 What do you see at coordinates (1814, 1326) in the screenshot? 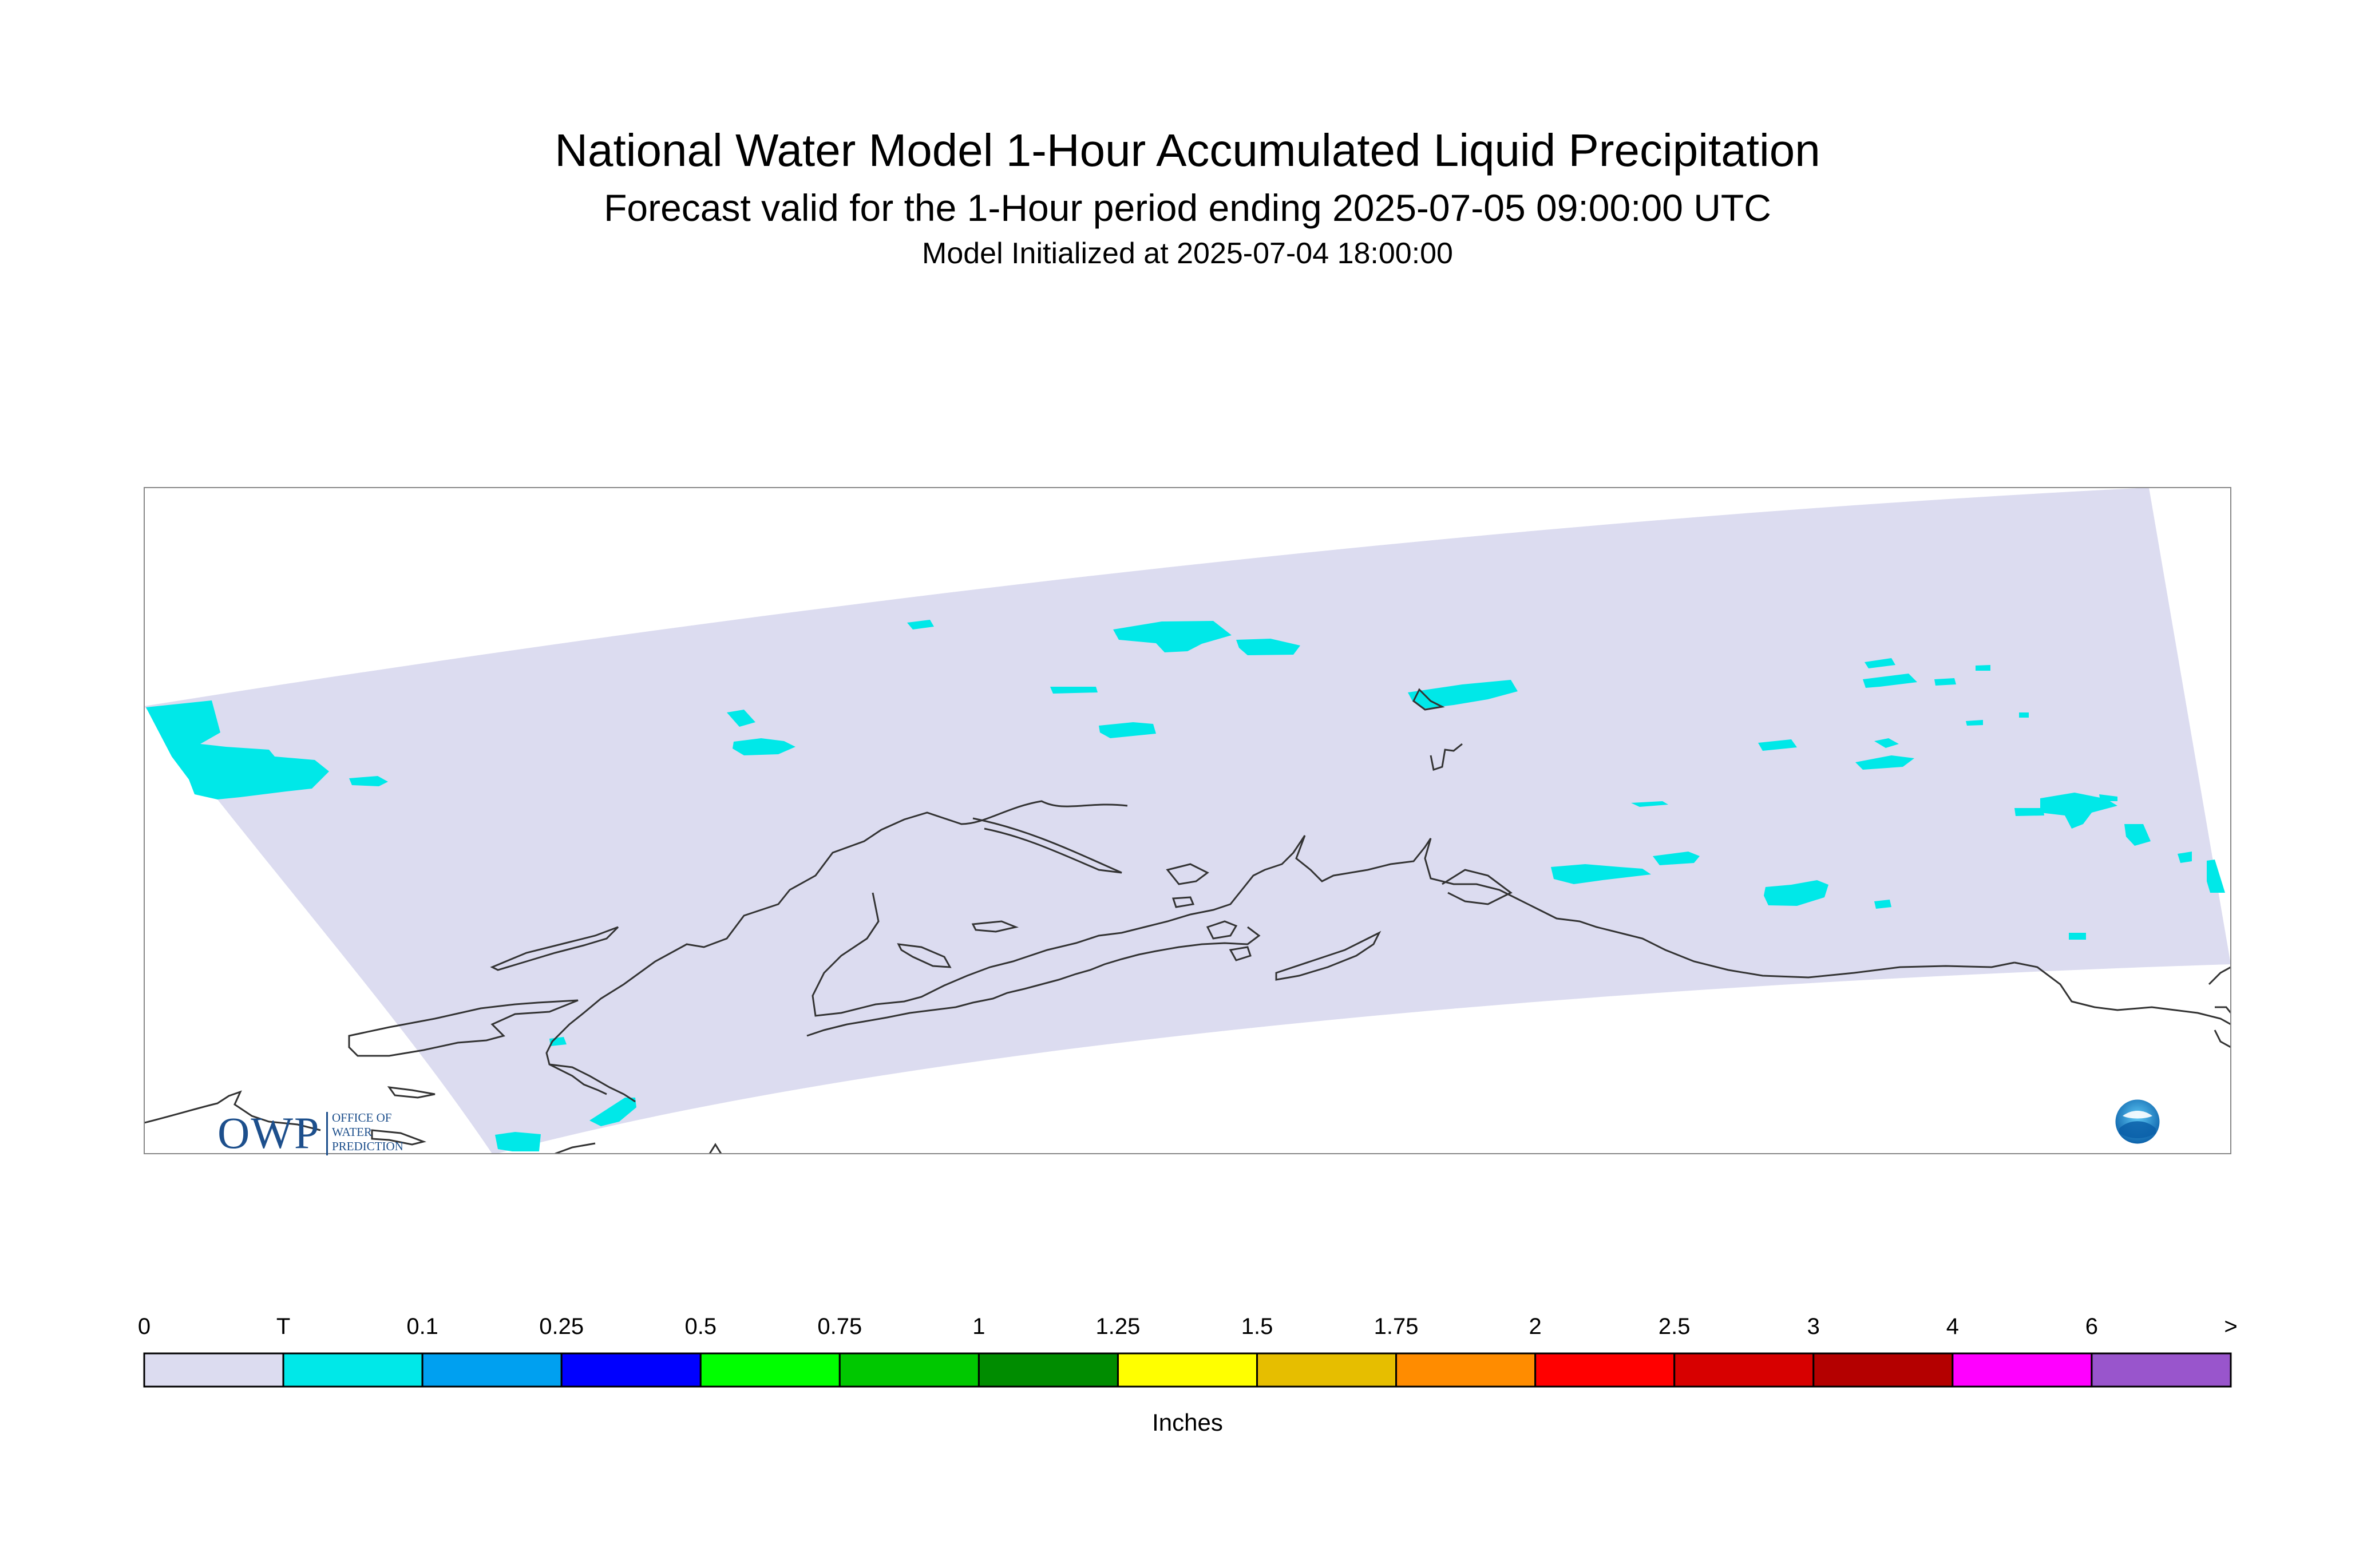
I see `legend-tick-label: 3` at bounding box center [1814, 1326].